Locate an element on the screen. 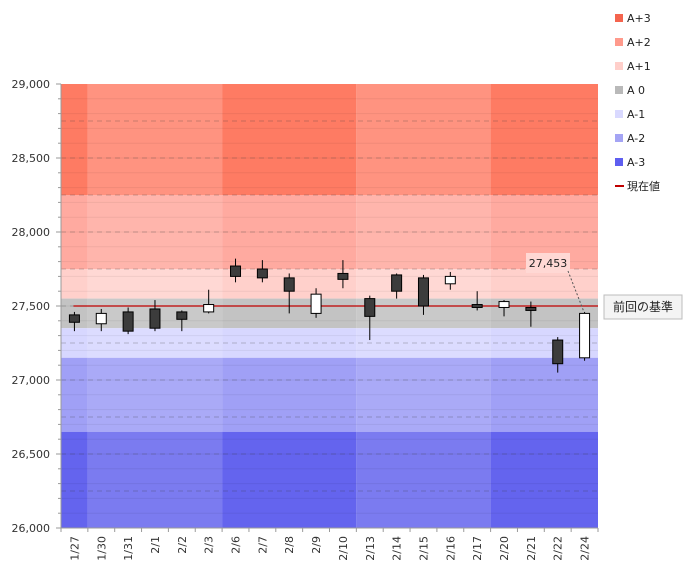 This screenshot has width=691, height=574. legend-line-swatch is located at coordinates (619, 186).